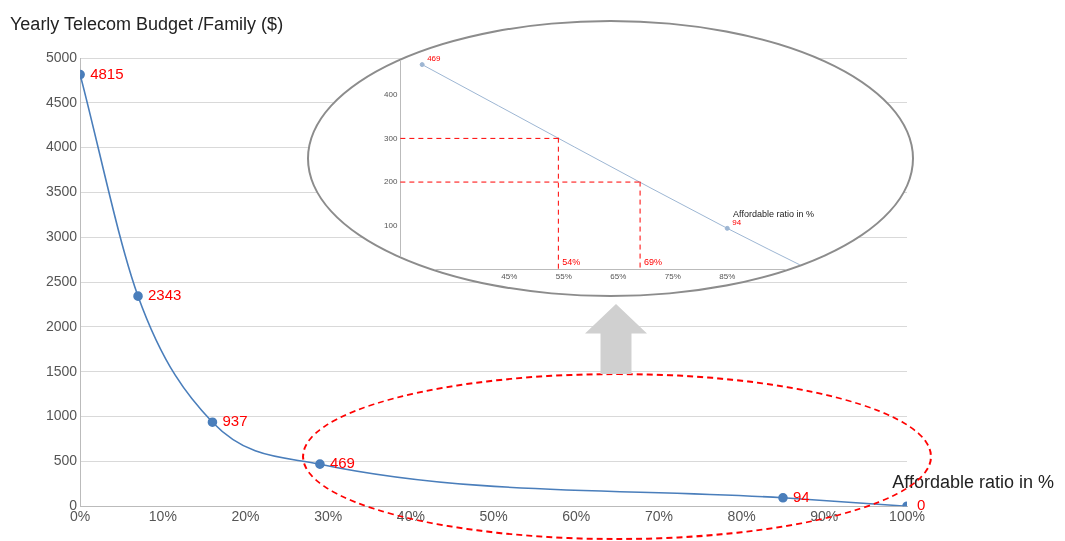 The width and height of the screenshot is (1065, 541). What do you see at coordinates (65, 460) in the screenshot?
I see `y-tick-label: 500` at bounding box center [65, 460].